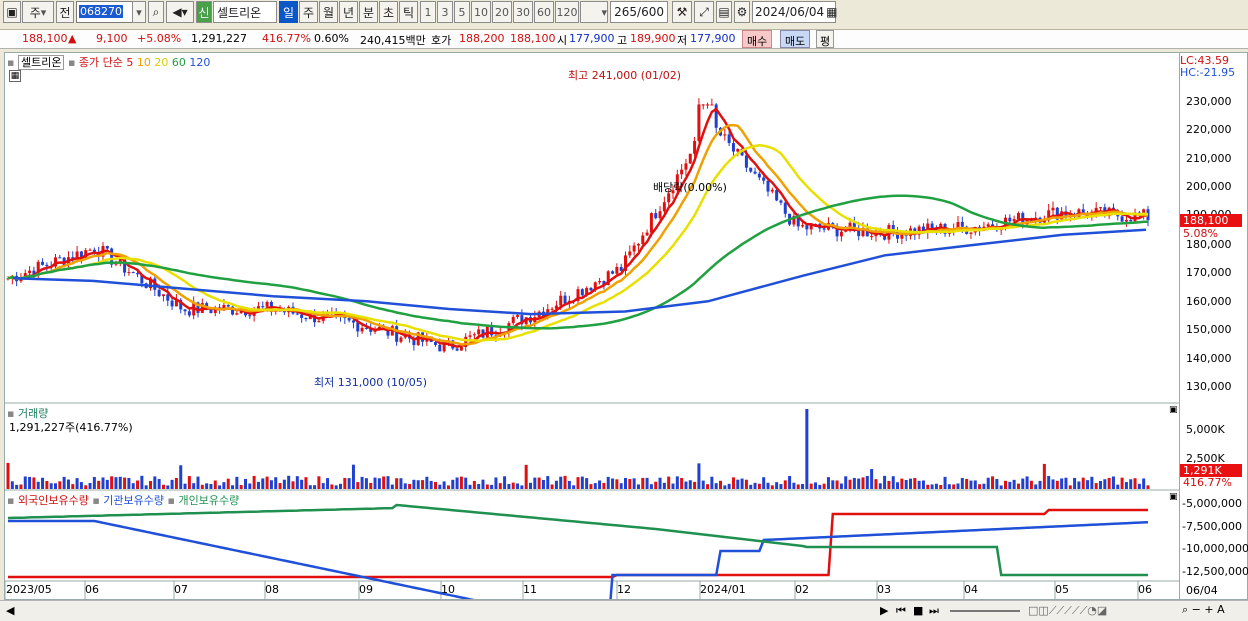  Describe the element at coordinates (15, 76) in the screenshot. I see `grid-toggle-icon: ▦` at that location.